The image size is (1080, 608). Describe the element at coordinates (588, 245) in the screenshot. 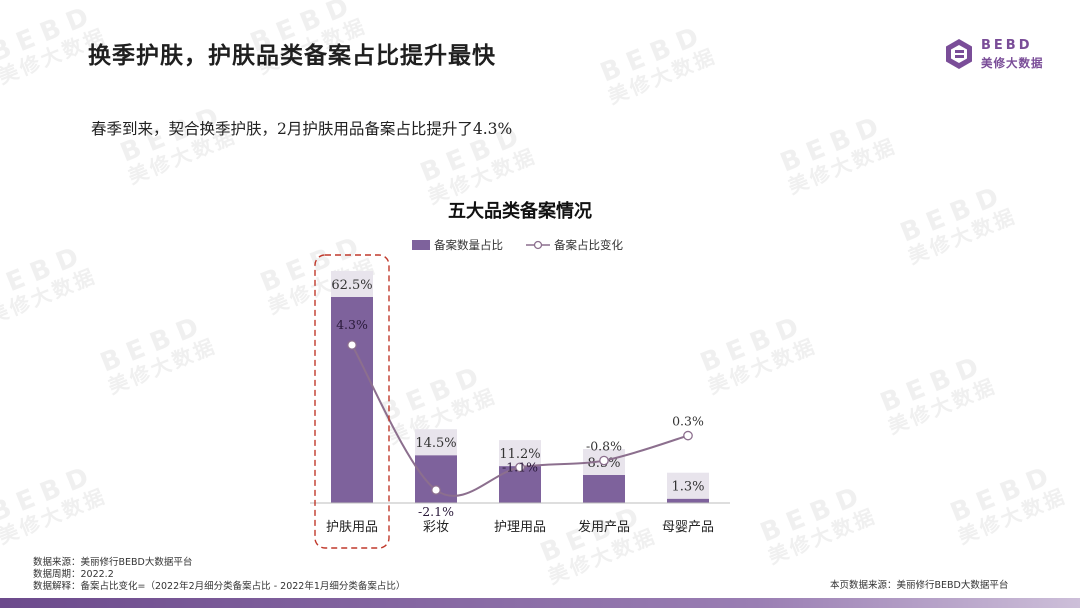

I see `legend-label-line: 备案占比变化` at that location.